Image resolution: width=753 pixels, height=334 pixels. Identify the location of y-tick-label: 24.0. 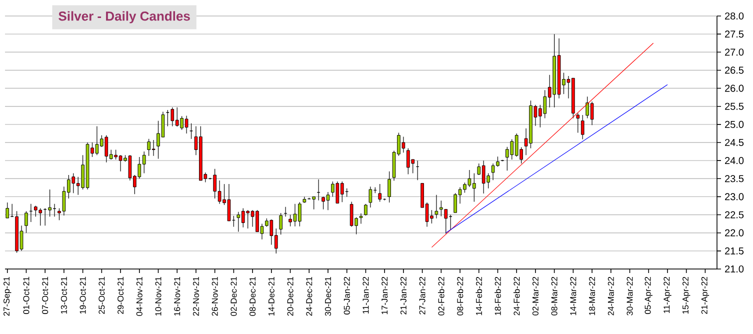
(734, 160).